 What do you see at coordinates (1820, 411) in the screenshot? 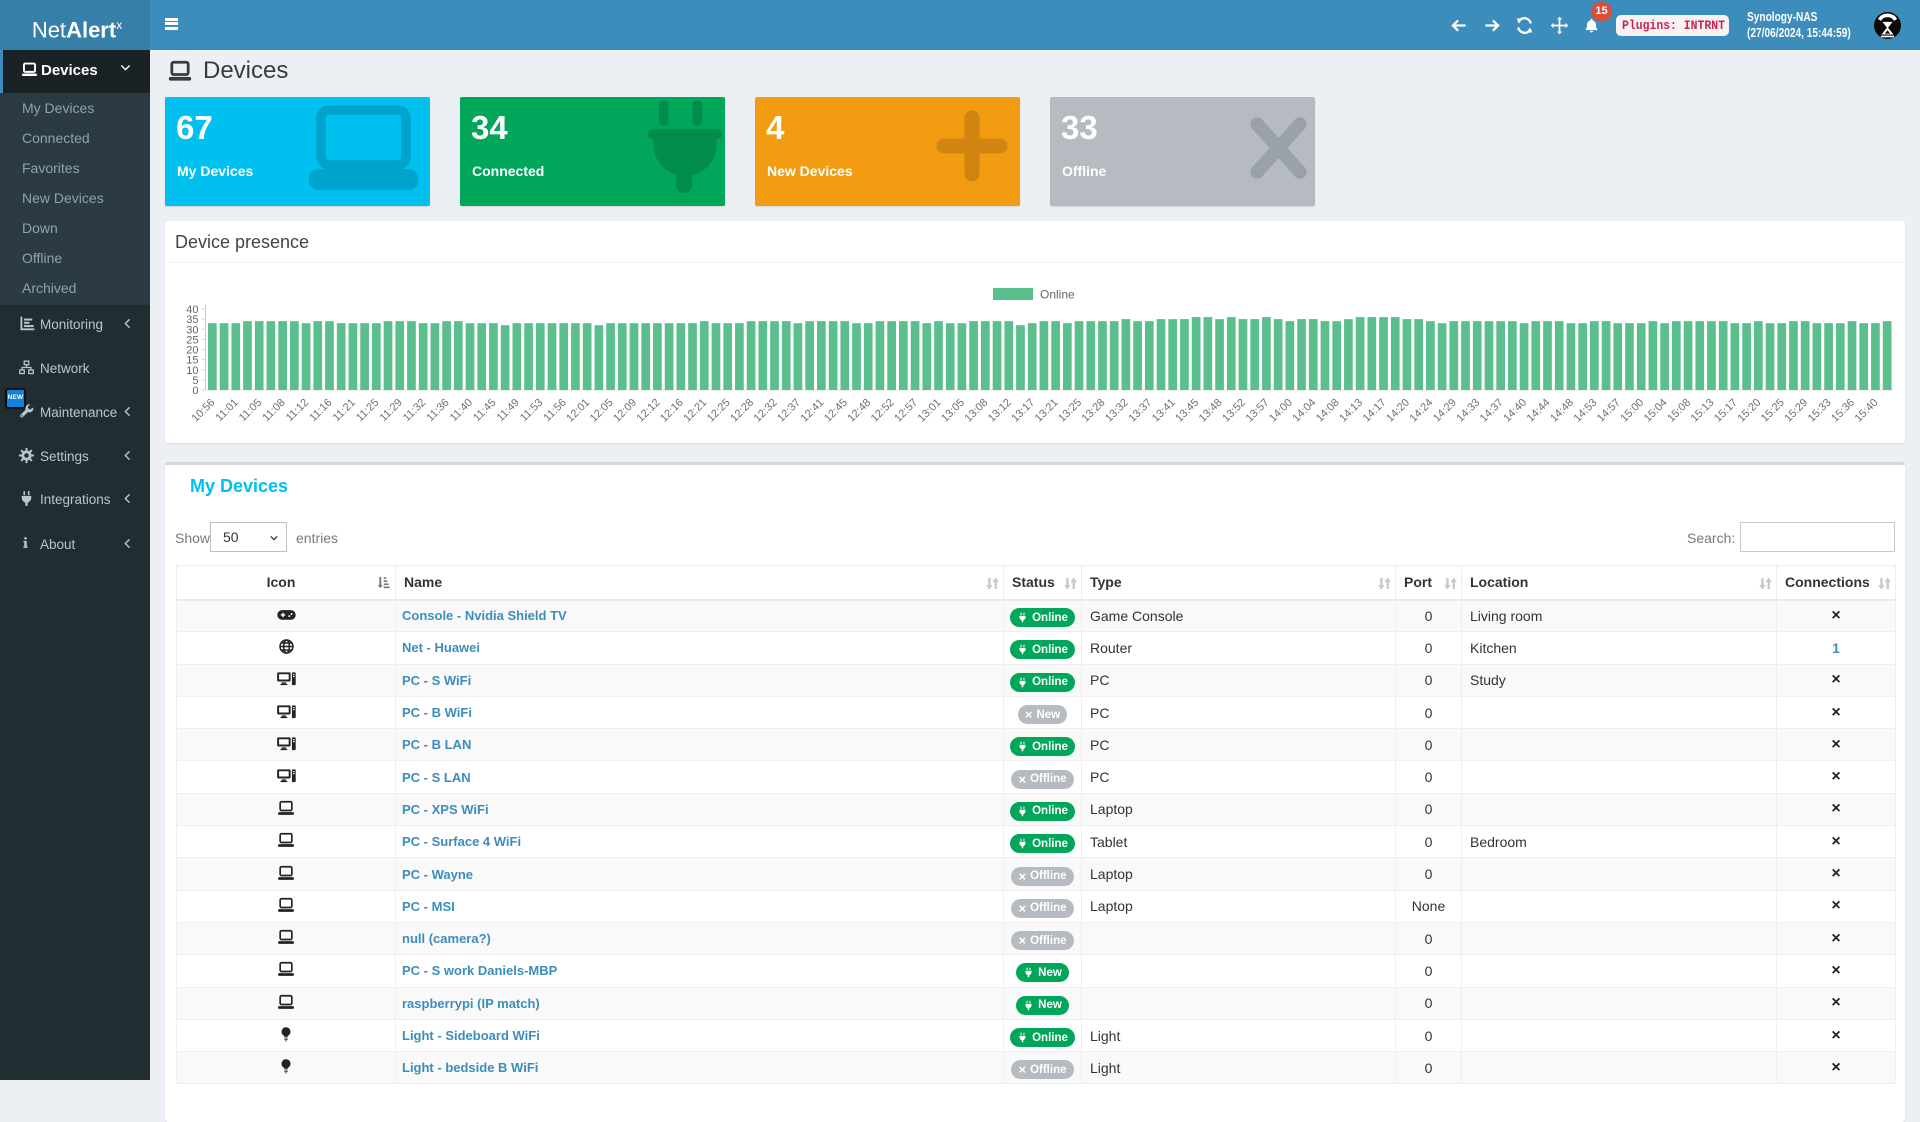
I see `svg-text: 15:33` at bounding box center [1820, 411].